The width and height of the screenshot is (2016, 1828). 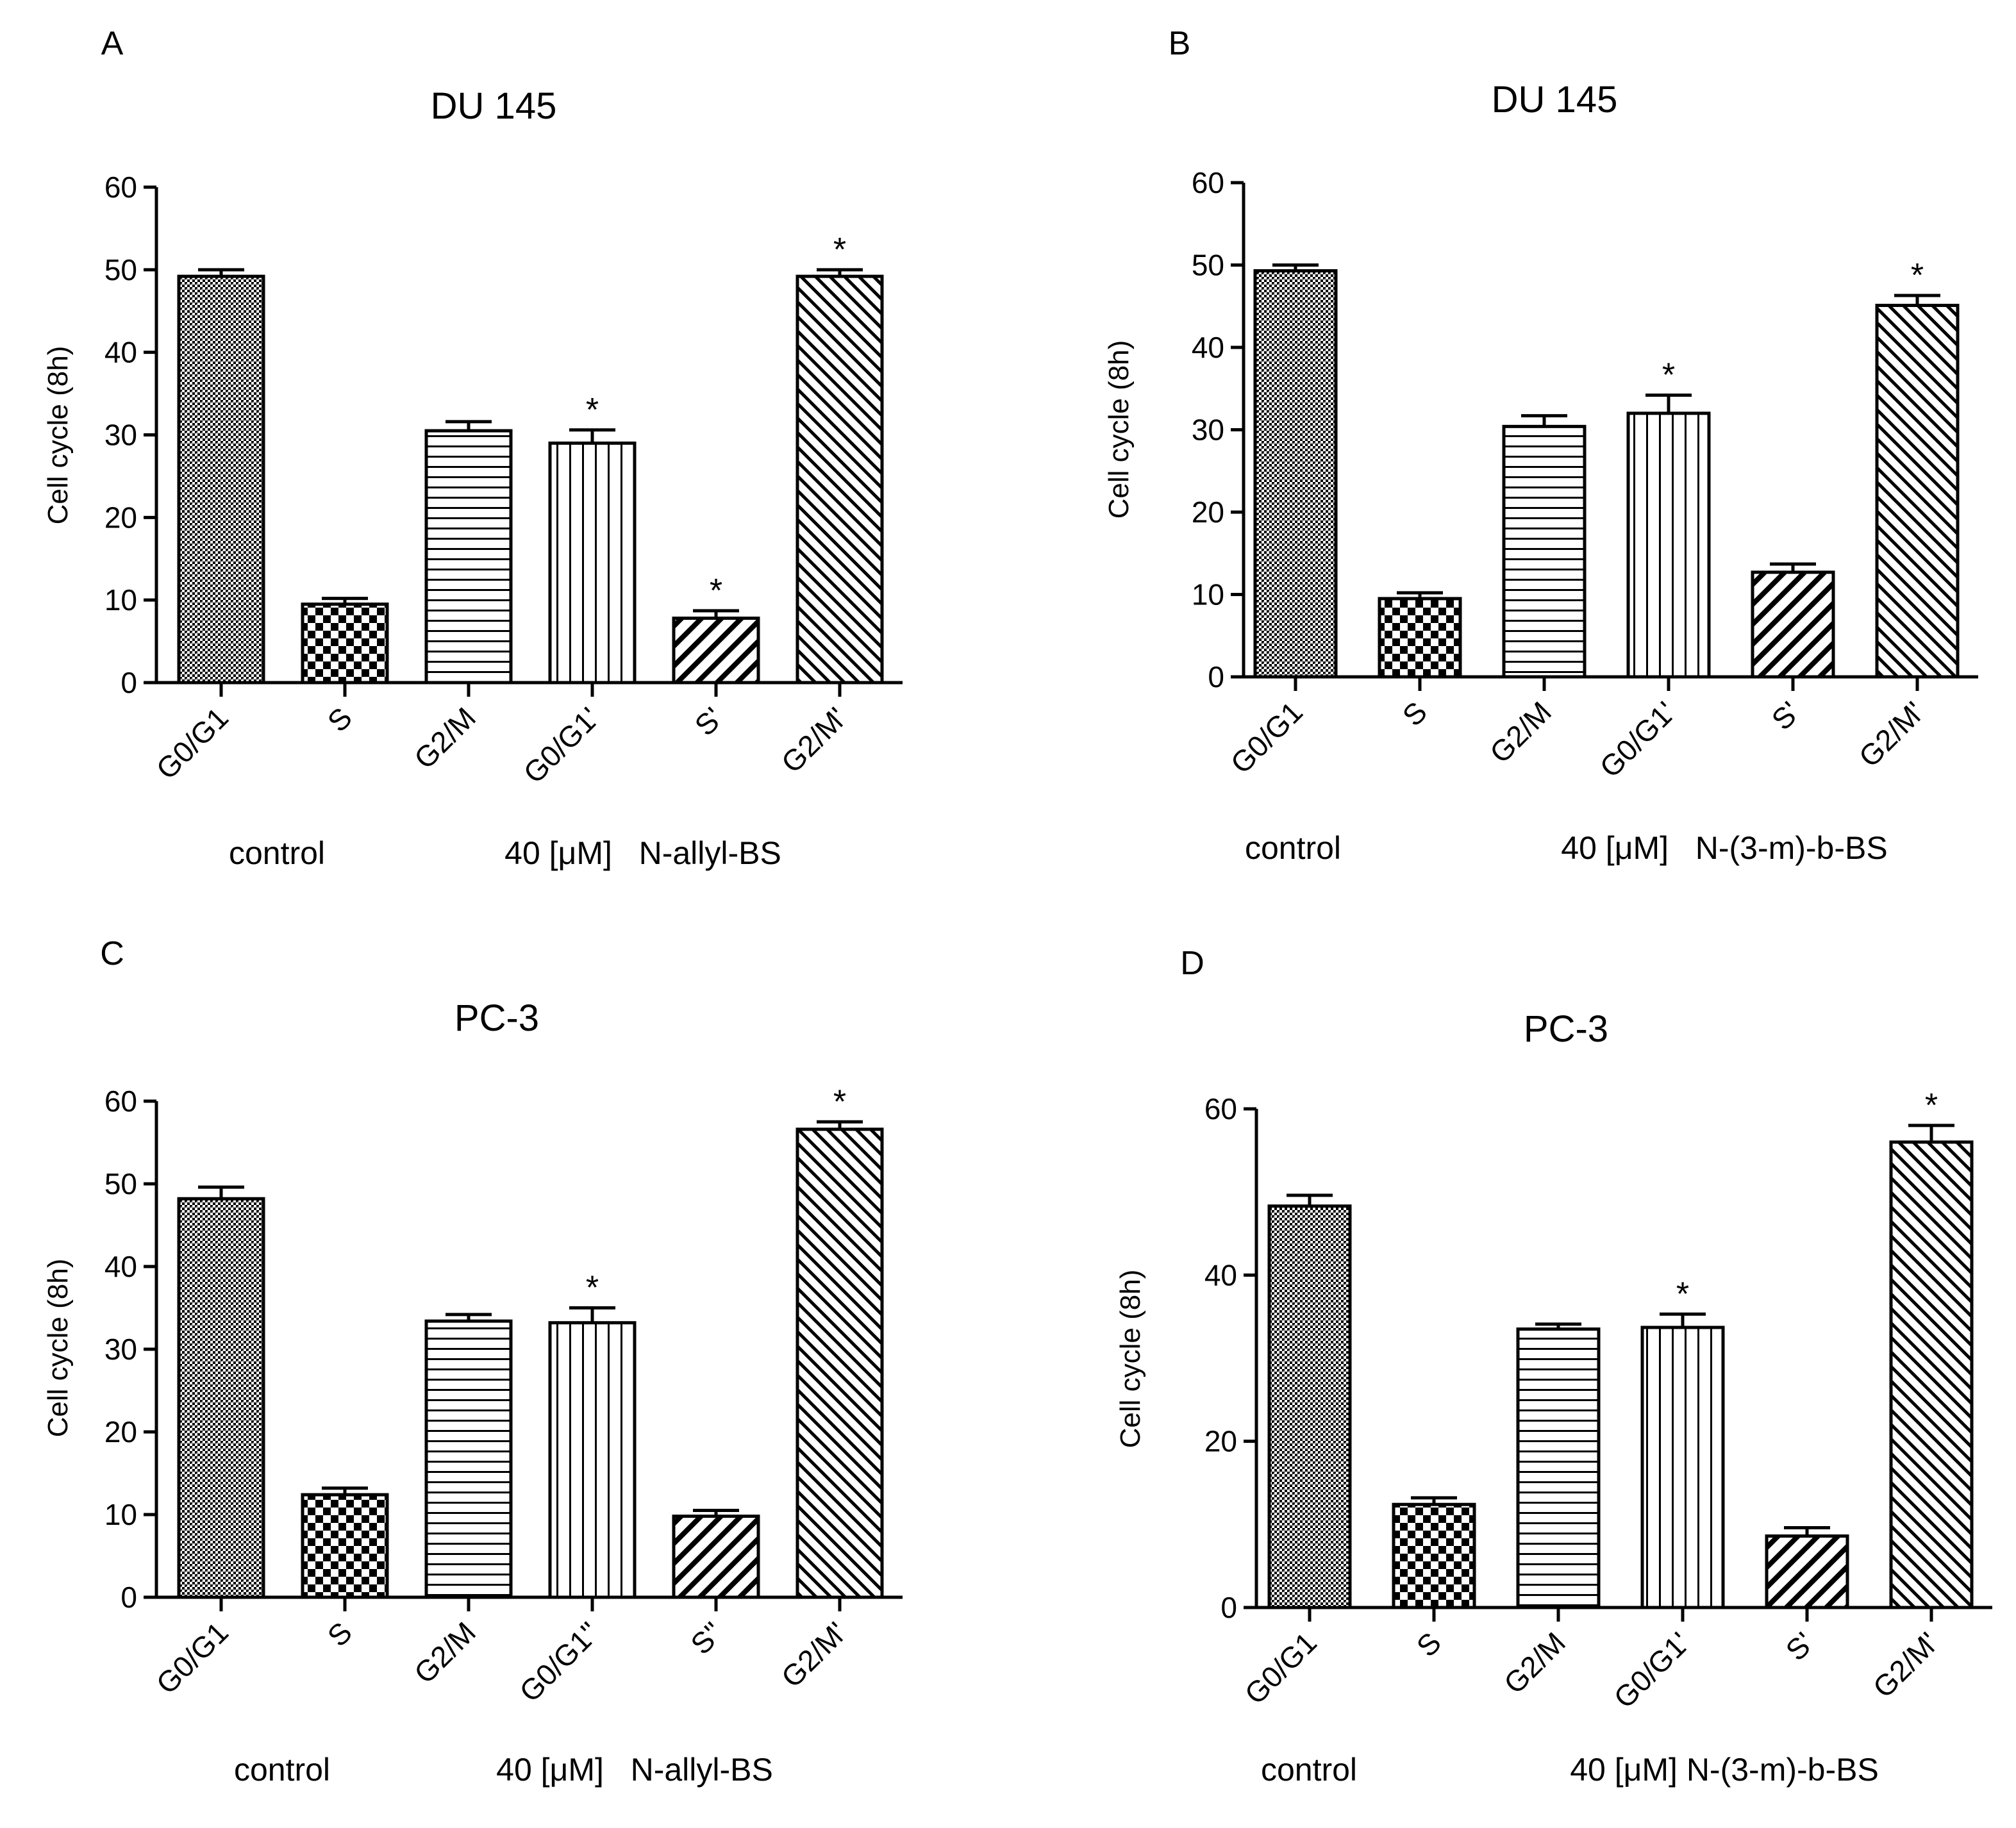 What do you see at coordinates (112, 953) in the screenshot?
I see `panel-letter: C` at bounding box center [112, 953].